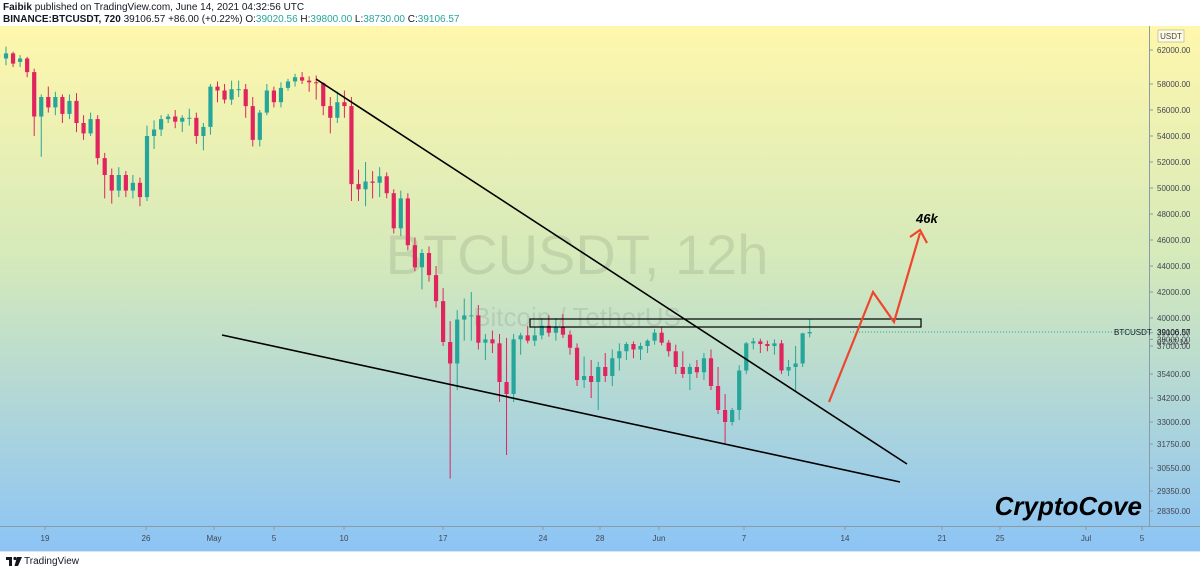 Image resolution: width=1200 pixels, height=572 pixels. What do you see at coordinates (438, 19) in the screenshot?
I see `close-value: 39106.57` at bounding box center [438, 19].